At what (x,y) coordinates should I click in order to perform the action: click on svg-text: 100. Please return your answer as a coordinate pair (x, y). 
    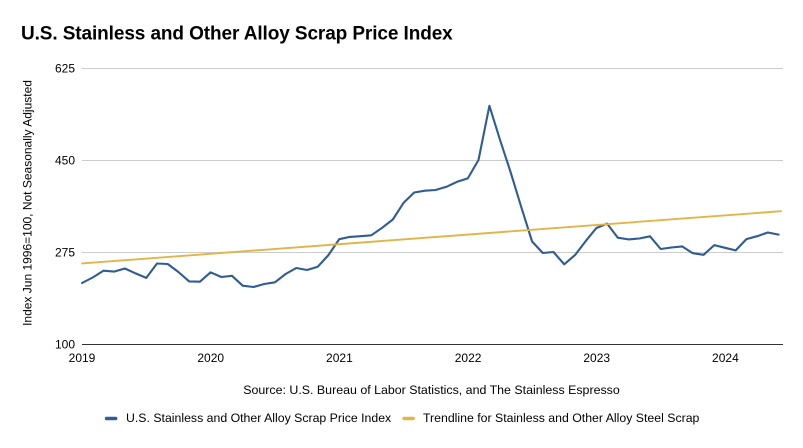
    Looking at the image, I should click on (65, 345).